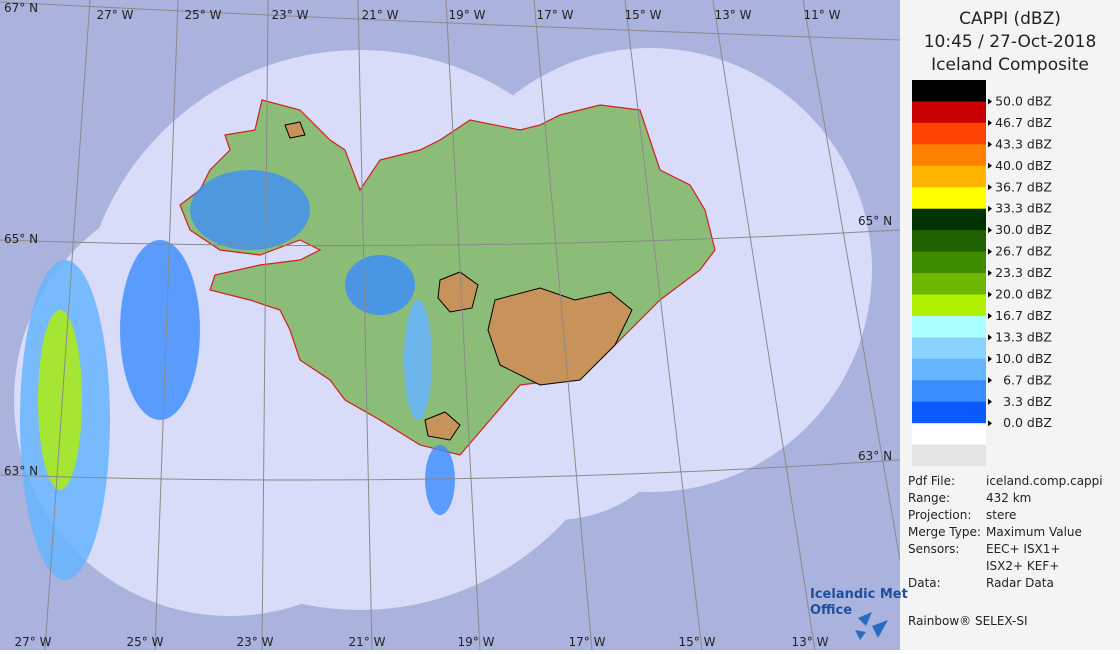 The height and width of the screenshot is (654, 1120). I want to click on info-value: ISX2+ KEF+, so click(1022, 566).